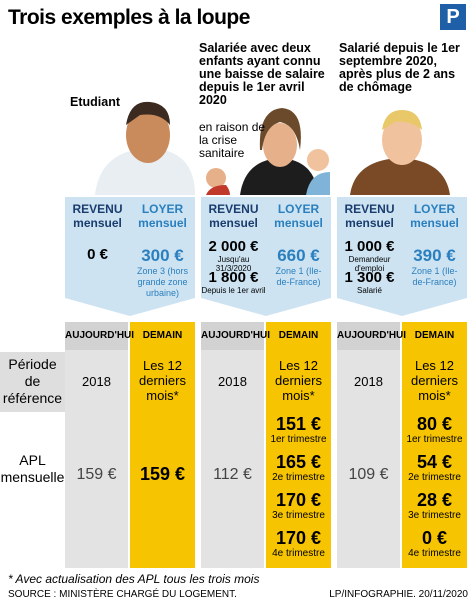 This screenshot has width=474, height=604. What do you see at coordinates (369, 264) in the screenshot?
I see `revenu-note: Demandeur d'emploi` at bounding box center [369, 264].